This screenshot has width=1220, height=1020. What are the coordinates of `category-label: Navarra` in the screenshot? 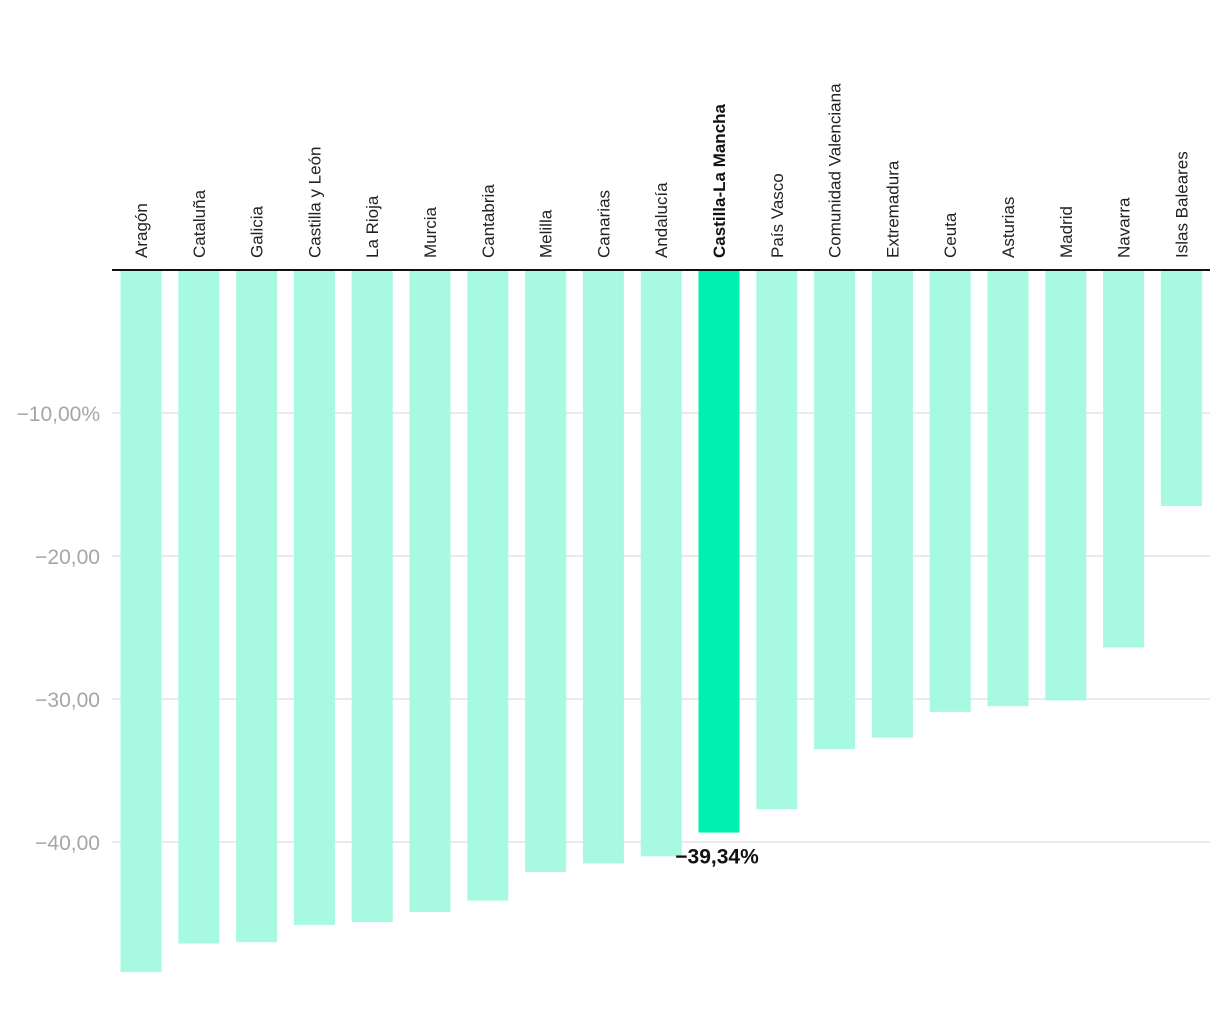 It's located at (1124, 227).